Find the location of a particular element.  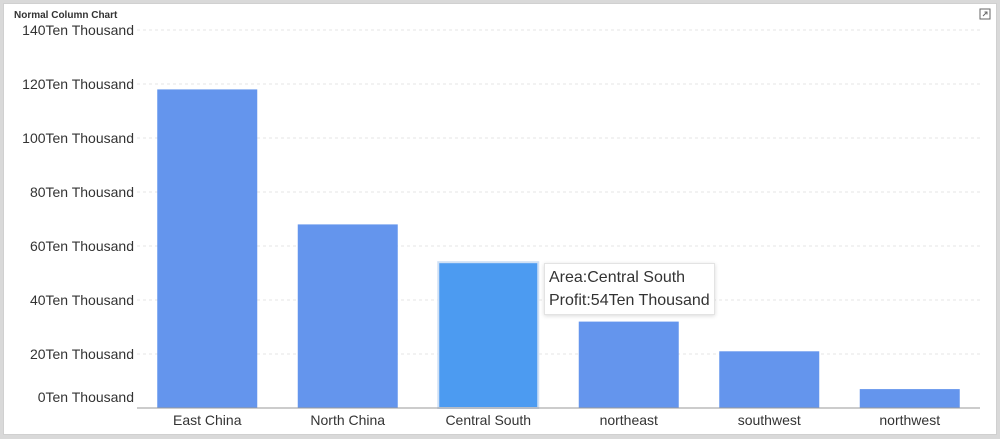

x-tick-label: northeast is located at coordinates (629, 420).